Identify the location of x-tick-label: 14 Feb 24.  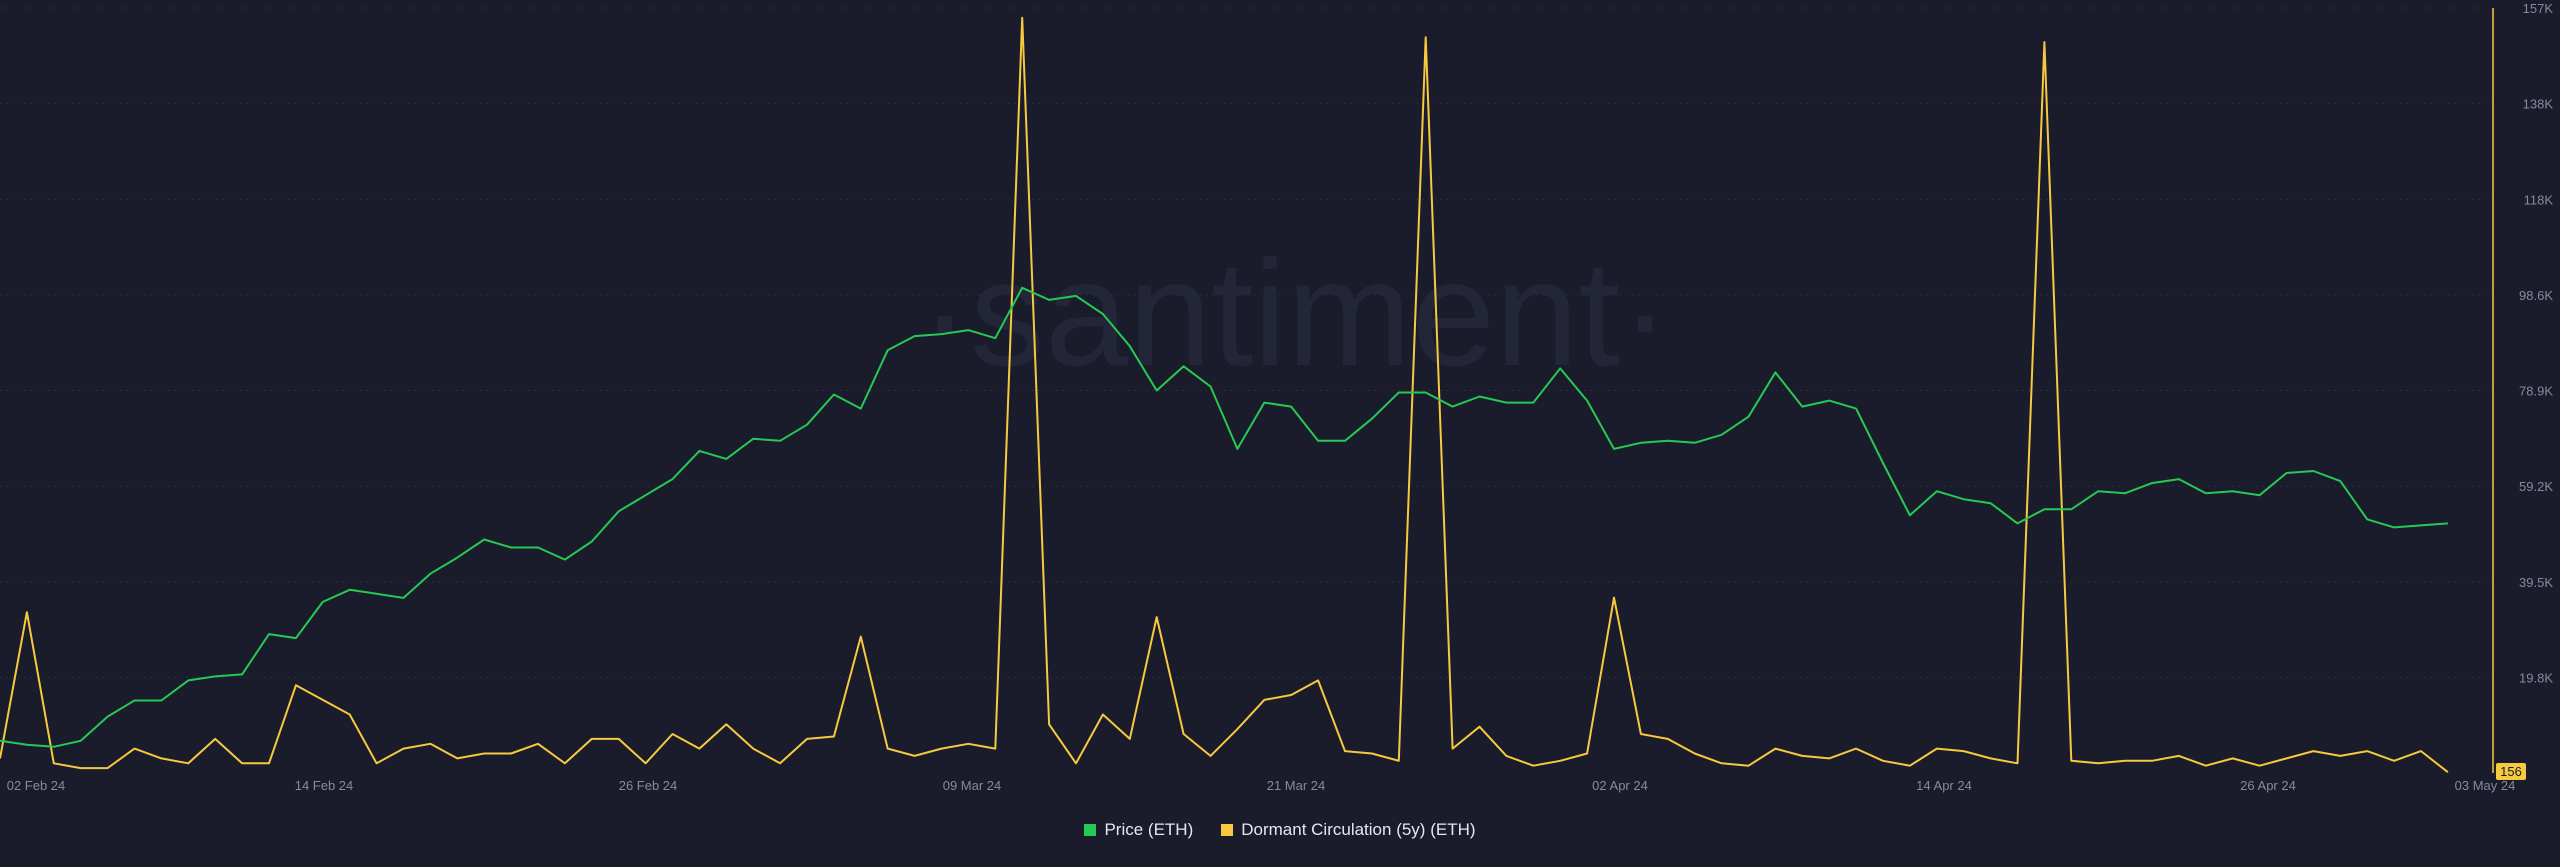
(324, 785).